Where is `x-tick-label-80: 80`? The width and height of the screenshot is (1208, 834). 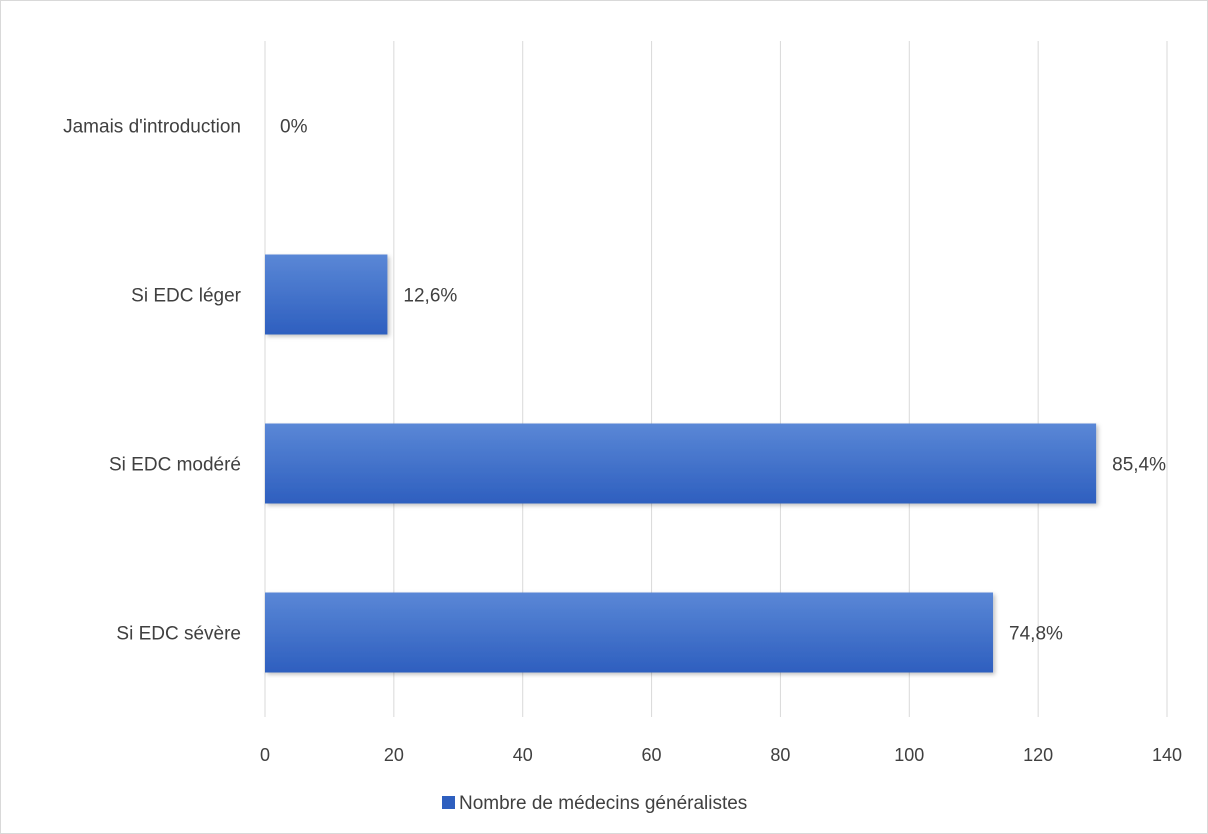 x-tick-label-80: 80 is located at coordinates (780, 755).